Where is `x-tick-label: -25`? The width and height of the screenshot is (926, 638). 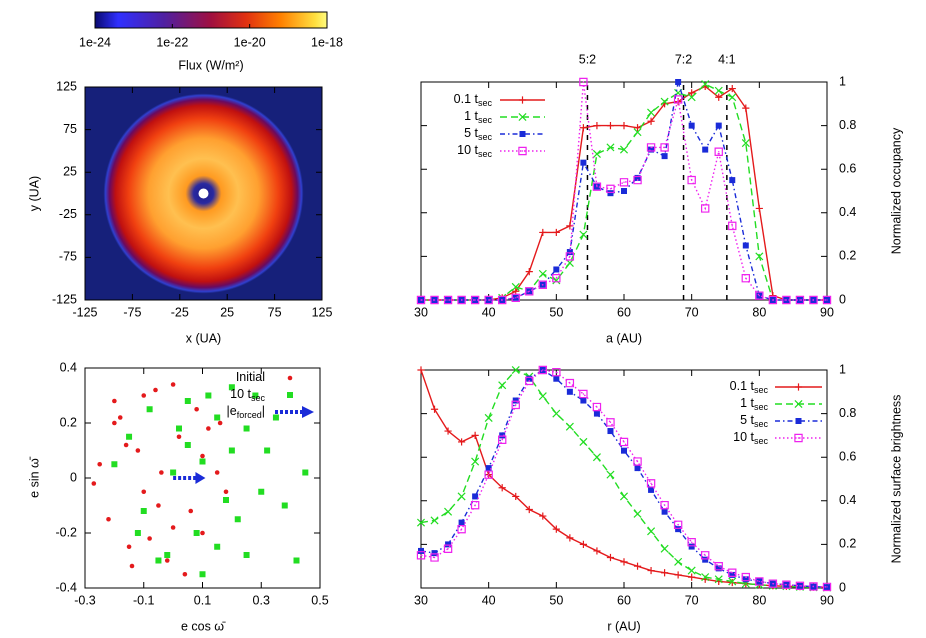 x-tick-label: -25 is located at coordinates (180, 312).